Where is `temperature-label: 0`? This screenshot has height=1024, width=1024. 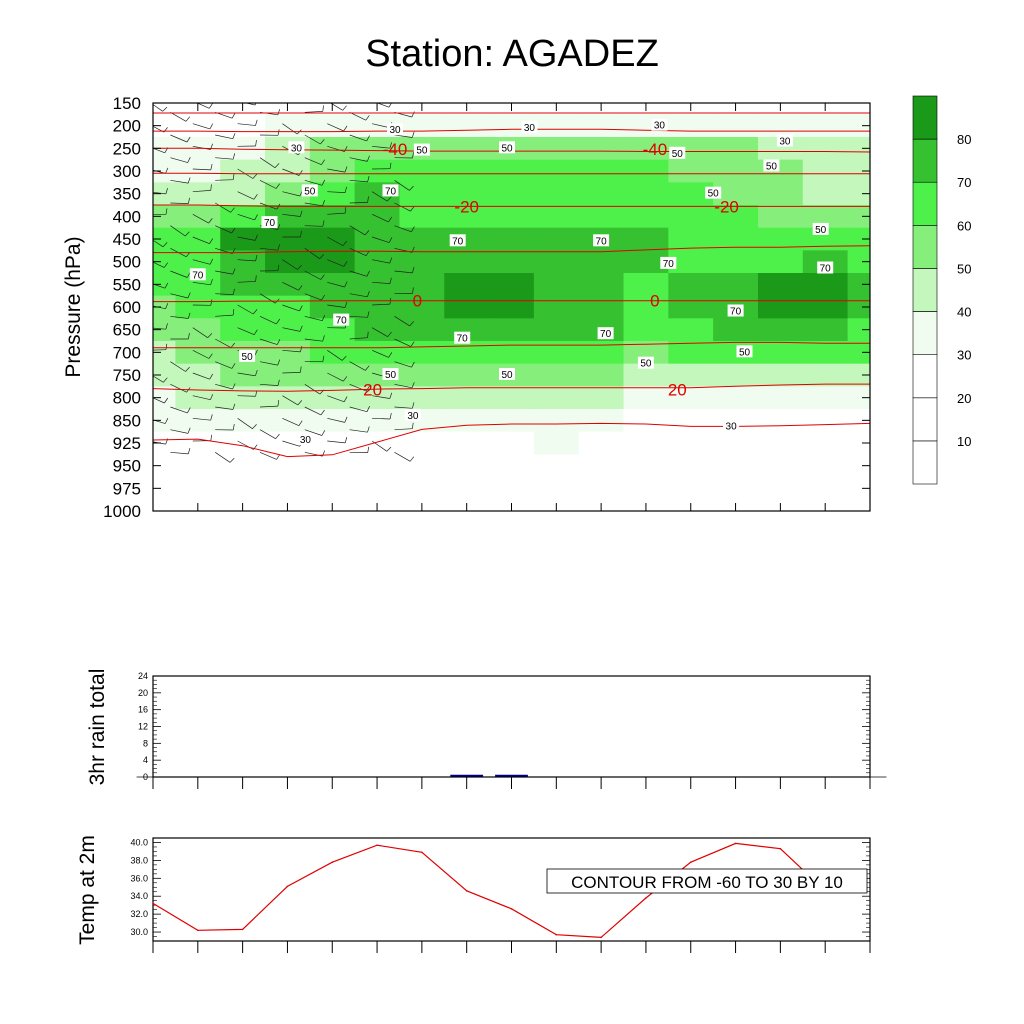 temperature-label: 0 is located at coordinates (417, 301).